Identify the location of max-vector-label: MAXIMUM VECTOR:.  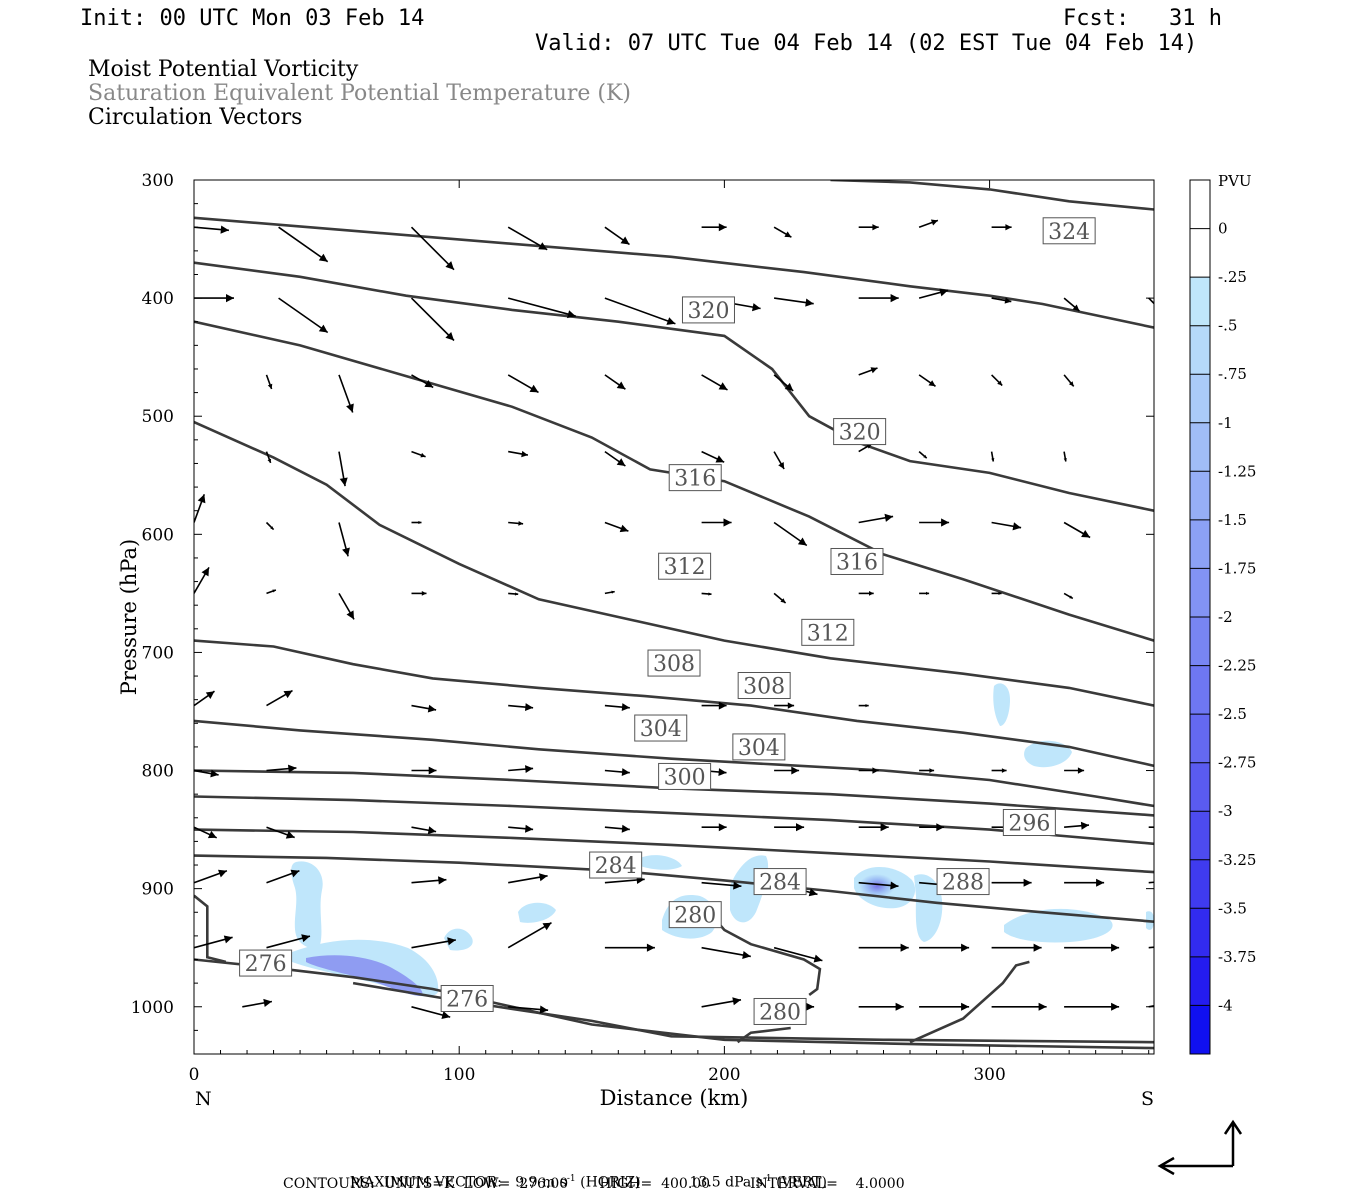
(425, 1182).